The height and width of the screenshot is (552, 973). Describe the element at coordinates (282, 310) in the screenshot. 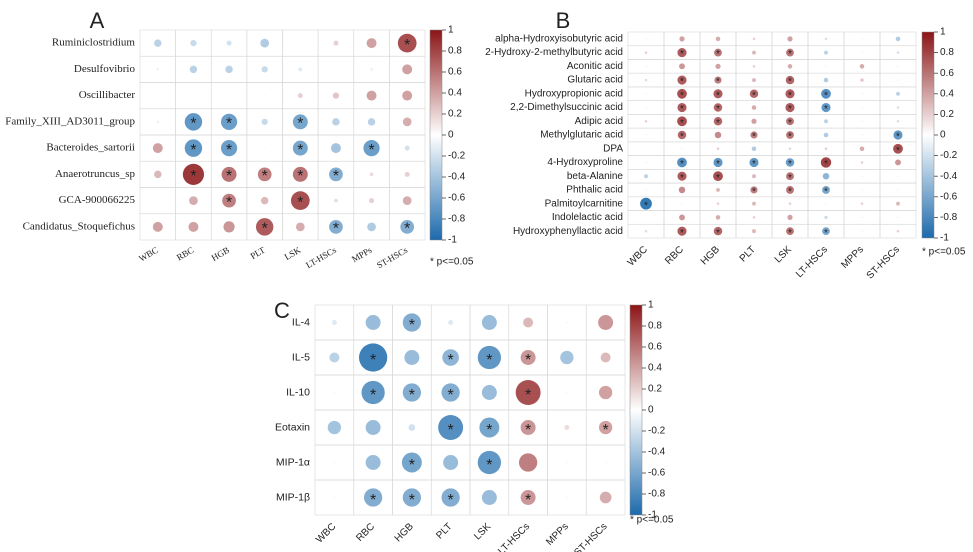

I see `panel-title: C` at that location.